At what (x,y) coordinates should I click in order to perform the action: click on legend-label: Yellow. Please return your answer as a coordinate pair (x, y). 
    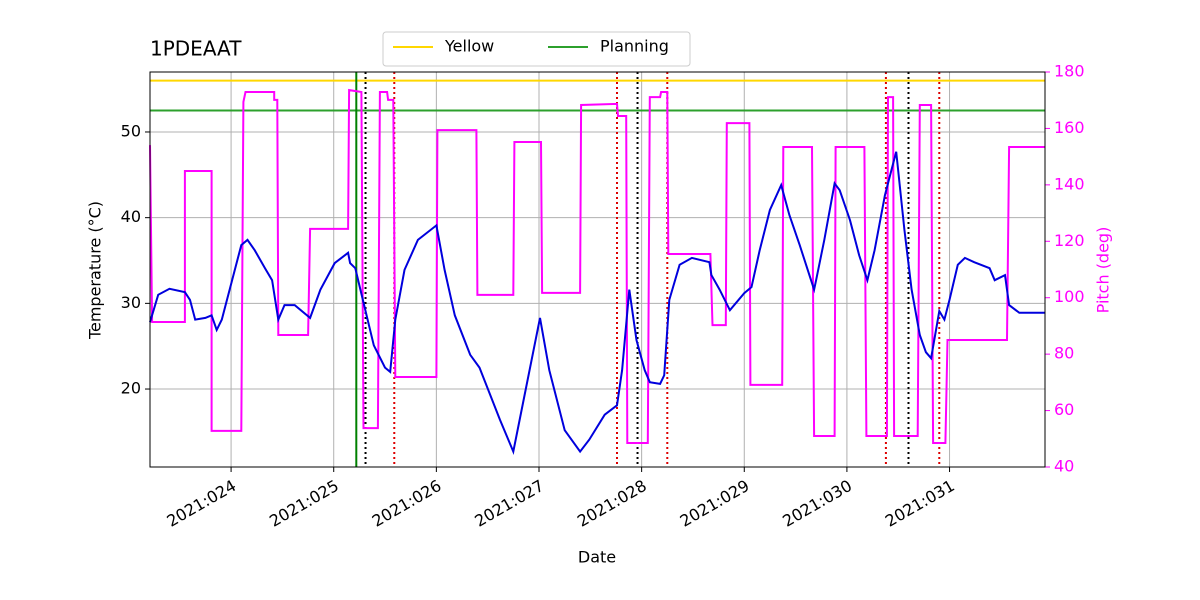
    Looking at the image, I should click on (469, 46).